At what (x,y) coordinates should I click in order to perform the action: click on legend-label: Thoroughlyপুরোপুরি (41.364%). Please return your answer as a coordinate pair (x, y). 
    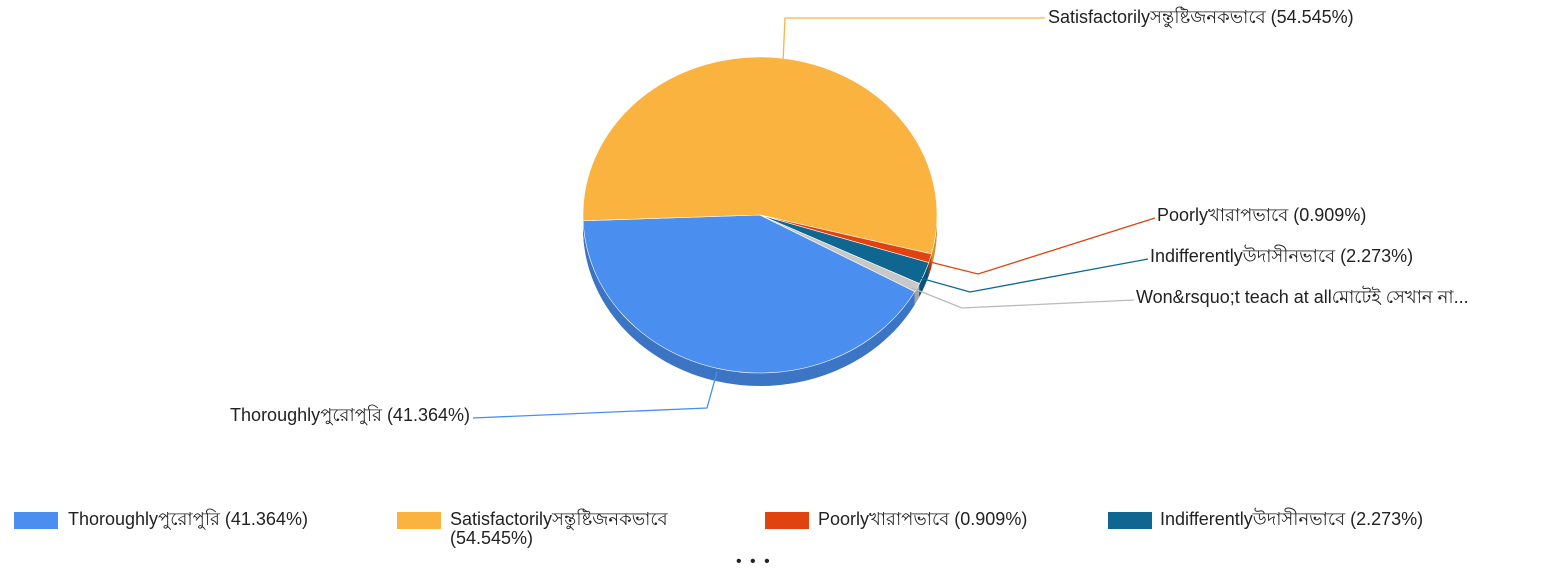
    Looking at the image, I should click on (188, 519).